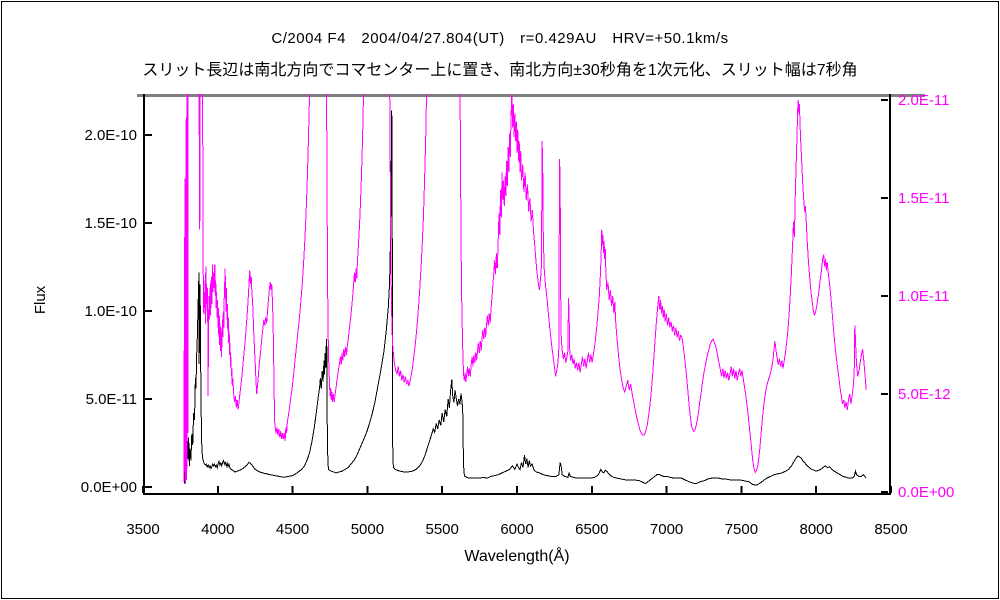 The image size is (1000, 600). Describe the element at coordinates (292, 529) in the screenshot. I see `x-tick-label: 4500` at that location.